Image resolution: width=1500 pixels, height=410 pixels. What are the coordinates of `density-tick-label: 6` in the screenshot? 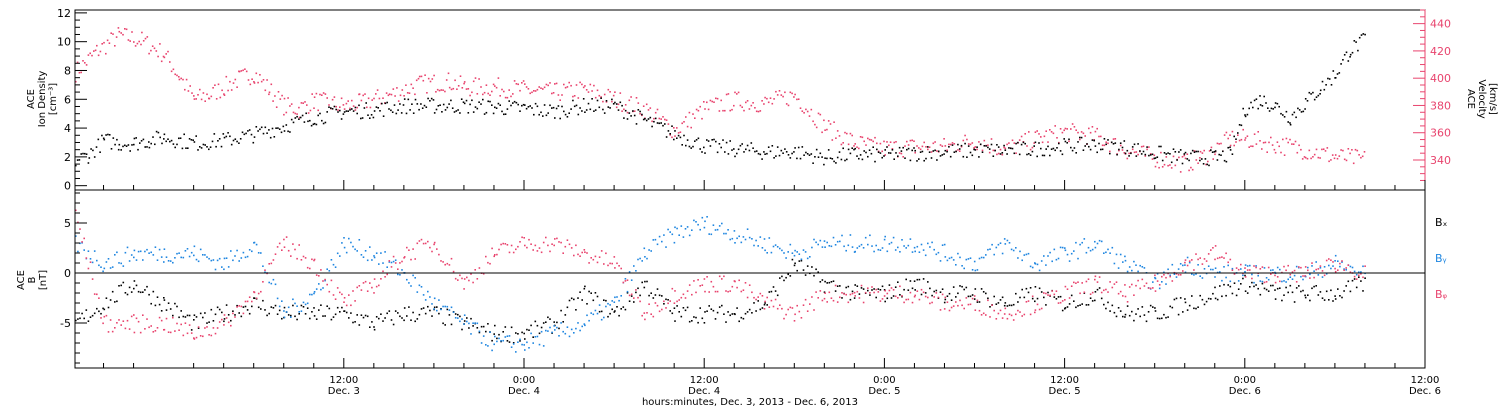 It's located at (67, 99).